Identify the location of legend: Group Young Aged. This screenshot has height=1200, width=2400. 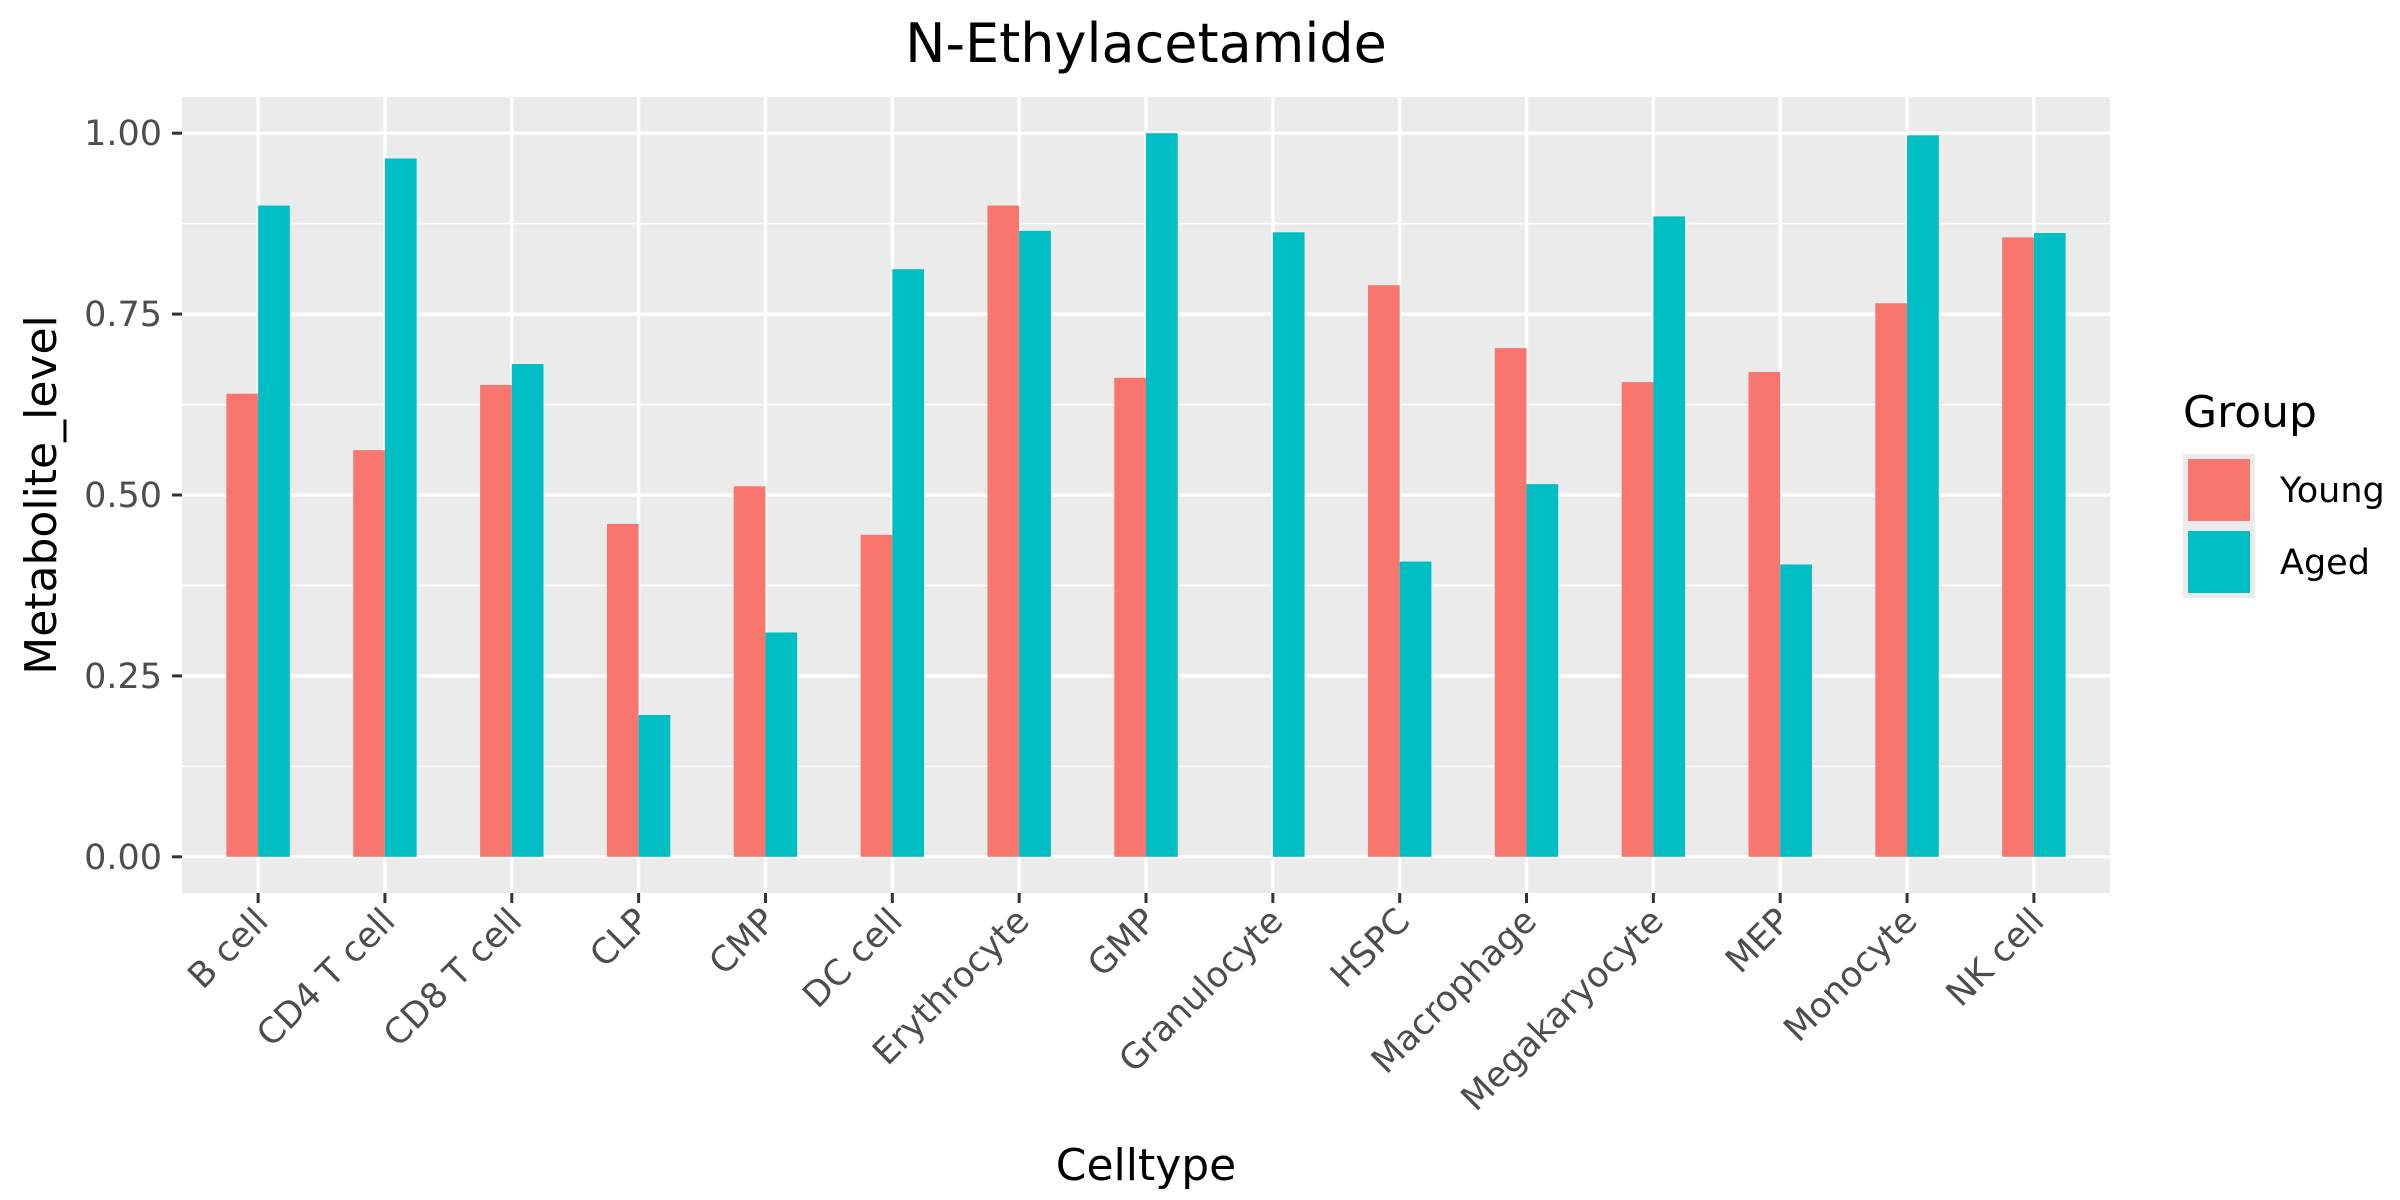
(2284, 492).